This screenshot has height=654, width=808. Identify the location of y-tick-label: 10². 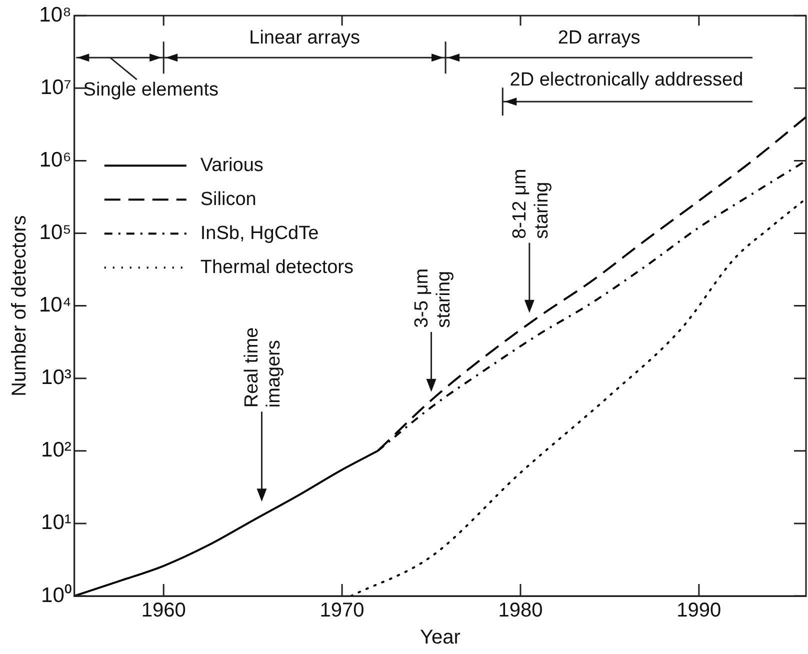
(56, 450).